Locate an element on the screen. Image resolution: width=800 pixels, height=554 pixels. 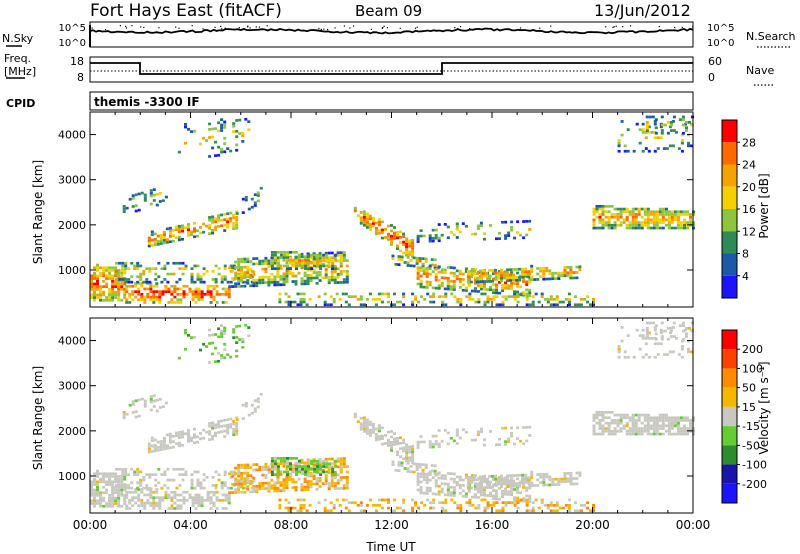
freq-label-line1: Freq. is located at coordinates (17, 58).